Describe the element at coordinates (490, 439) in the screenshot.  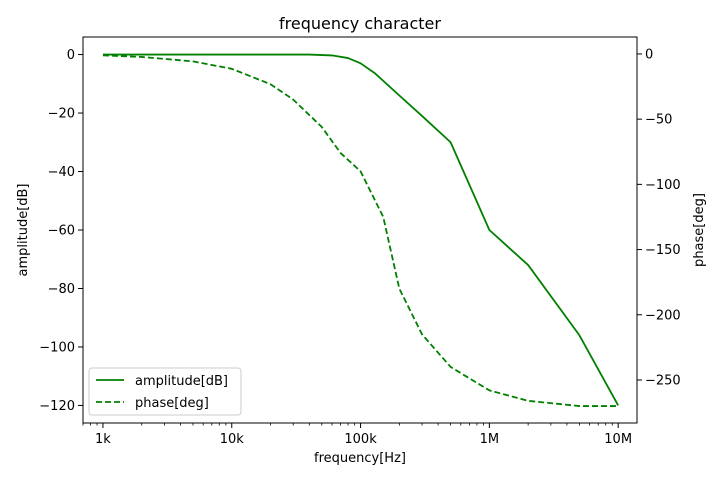
I see `x-tick-label: 1M` at that location.